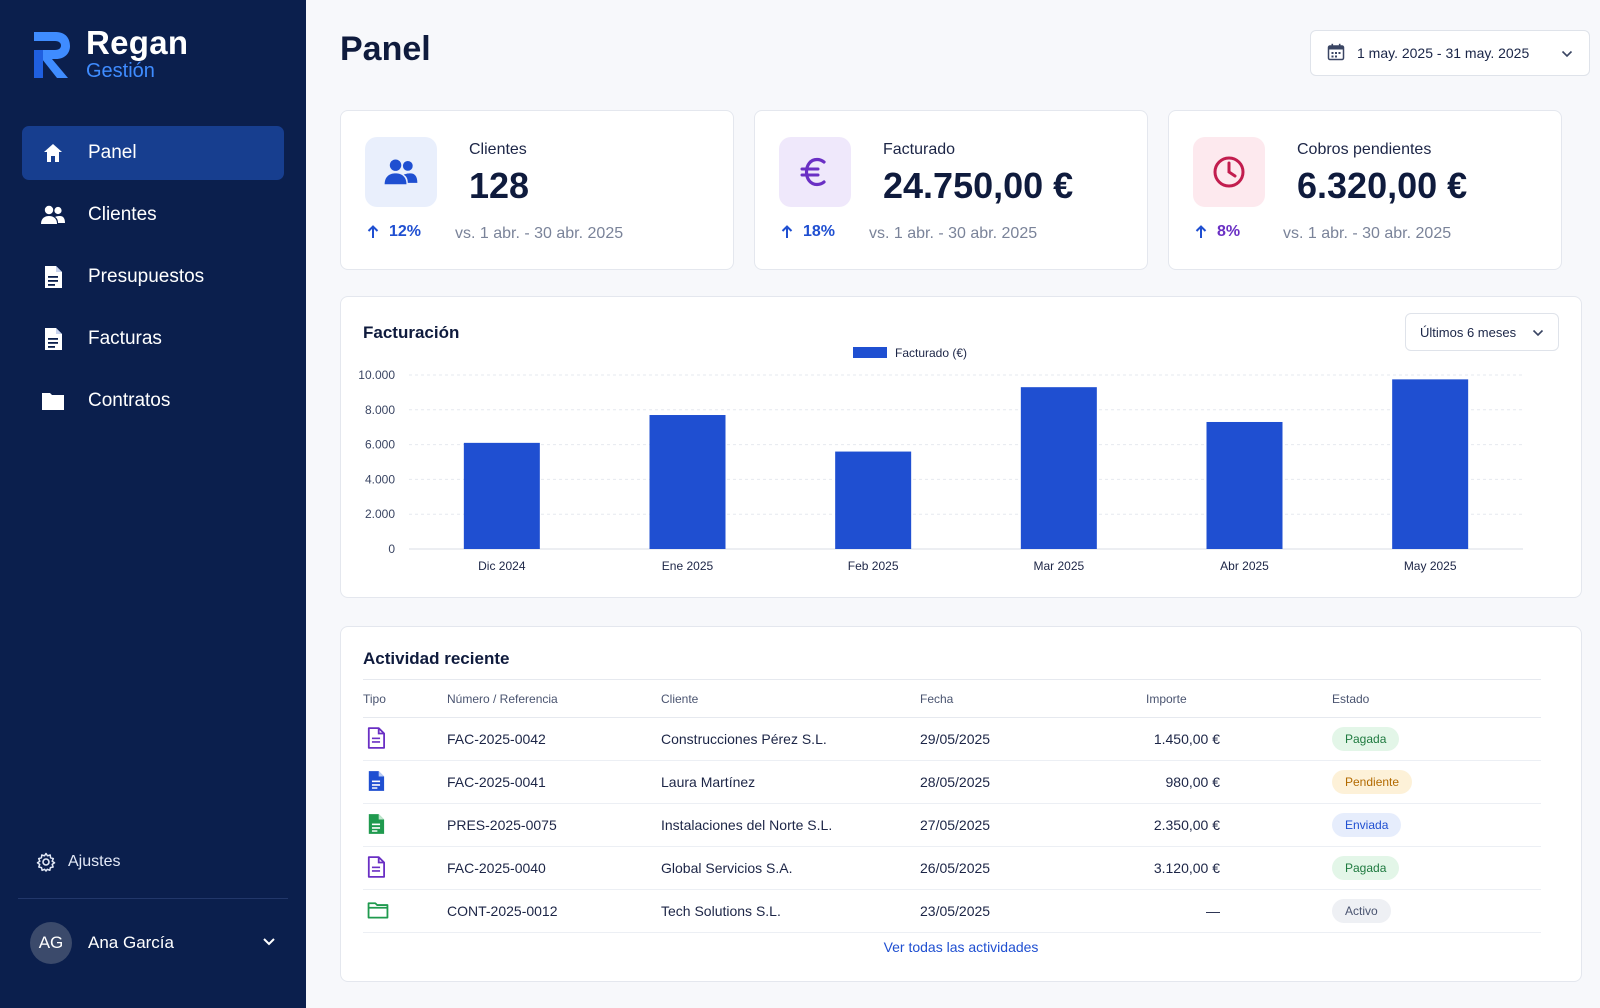 This screenshot has height=1008, width=1600. What do you see at coordinates (1033, 698) in the screenshot?
I see `column-header-fecha: Fecha` at bounding box center [1033, 698].